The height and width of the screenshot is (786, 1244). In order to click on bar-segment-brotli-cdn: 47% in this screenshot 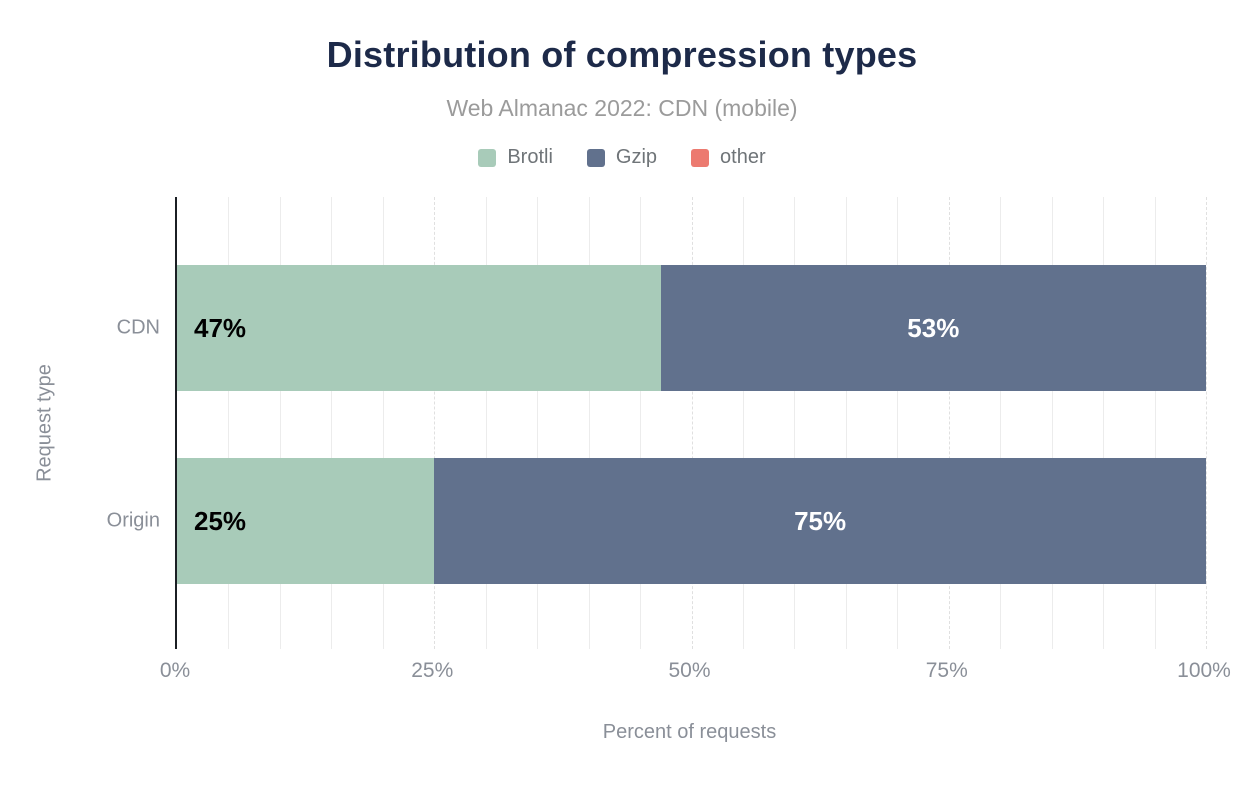, I will do `click(419, 328)`.